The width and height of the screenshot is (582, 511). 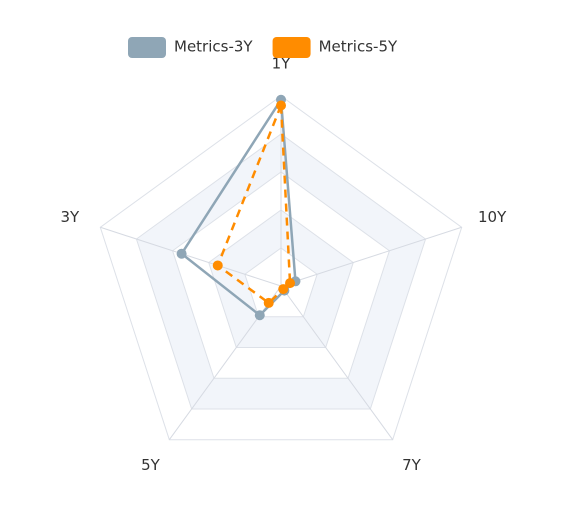 I want to click on axis-label: 7Y, so click(x=412, y=465).